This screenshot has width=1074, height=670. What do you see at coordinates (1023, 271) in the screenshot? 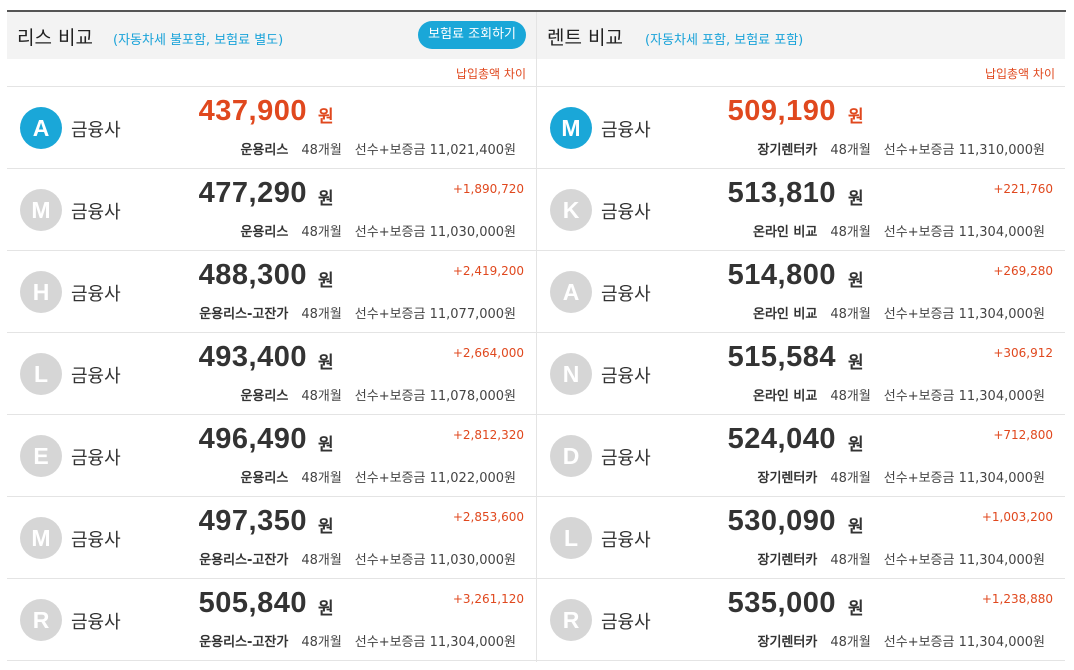
I see `total-diff: +269,280` at bounding box center [1023, 271].